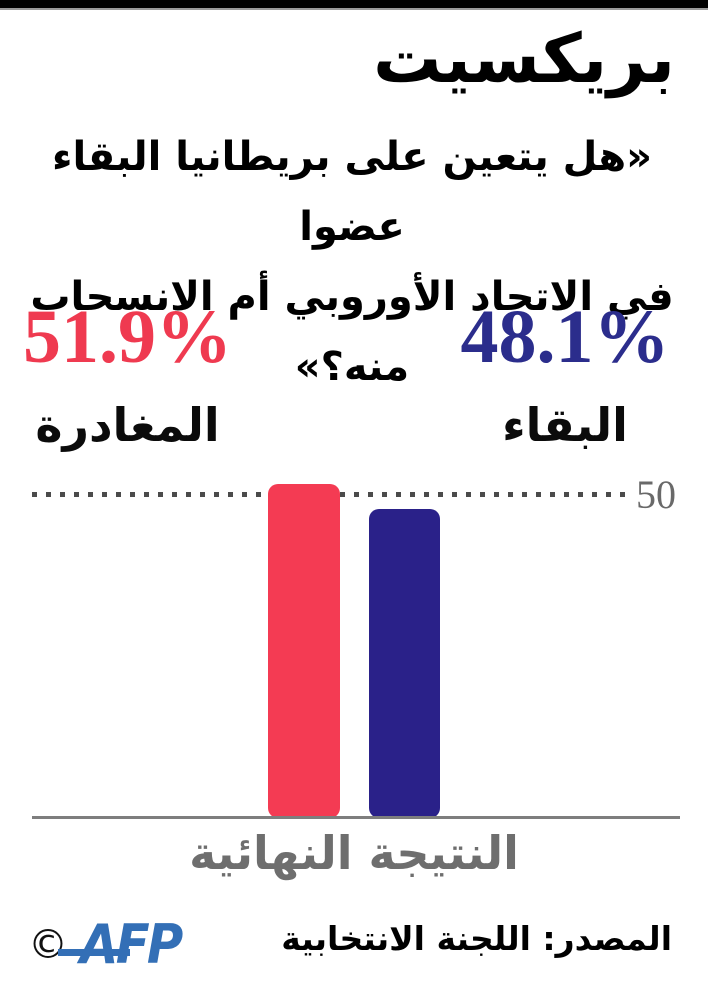 This screenshot has height=1000, width=708. What do you see at coordinates (565, 425) in the screenshot?
I see `remain-label: البقاء` at bounding box center [565, 425].